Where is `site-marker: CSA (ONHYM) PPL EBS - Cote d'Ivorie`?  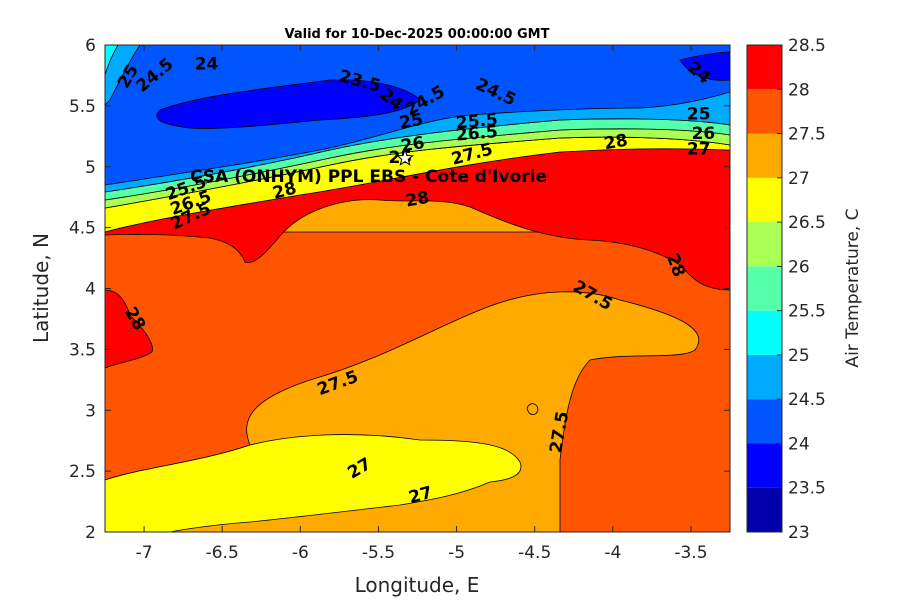 site-marker: CSA (ONHYM) PPL EBS - Cote d'Ivorie is located at coordinates (368, 167).